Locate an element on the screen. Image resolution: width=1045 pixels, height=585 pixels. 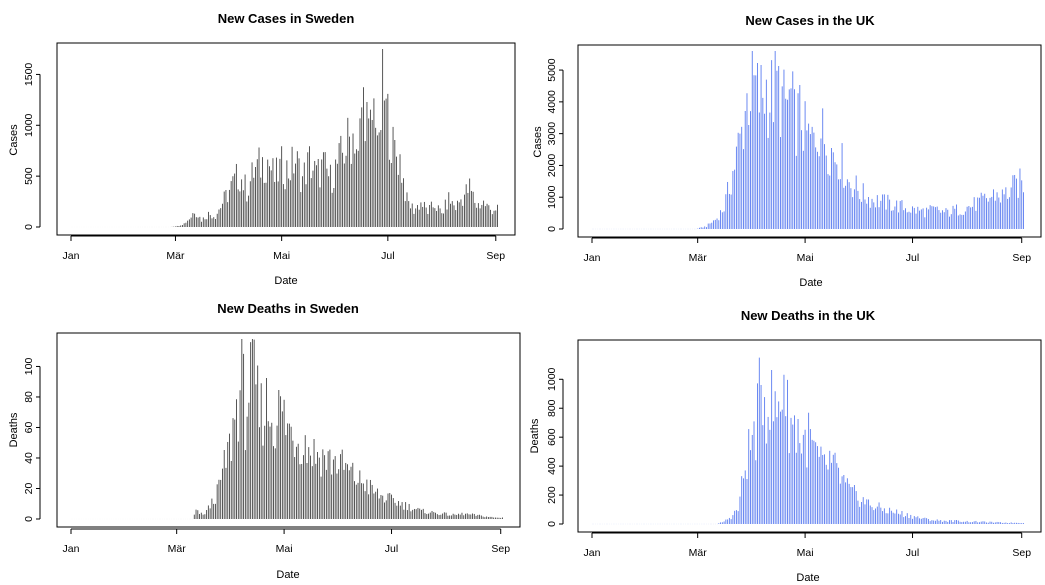
y-tick-label: 200 is located at coordinates (552, 495).